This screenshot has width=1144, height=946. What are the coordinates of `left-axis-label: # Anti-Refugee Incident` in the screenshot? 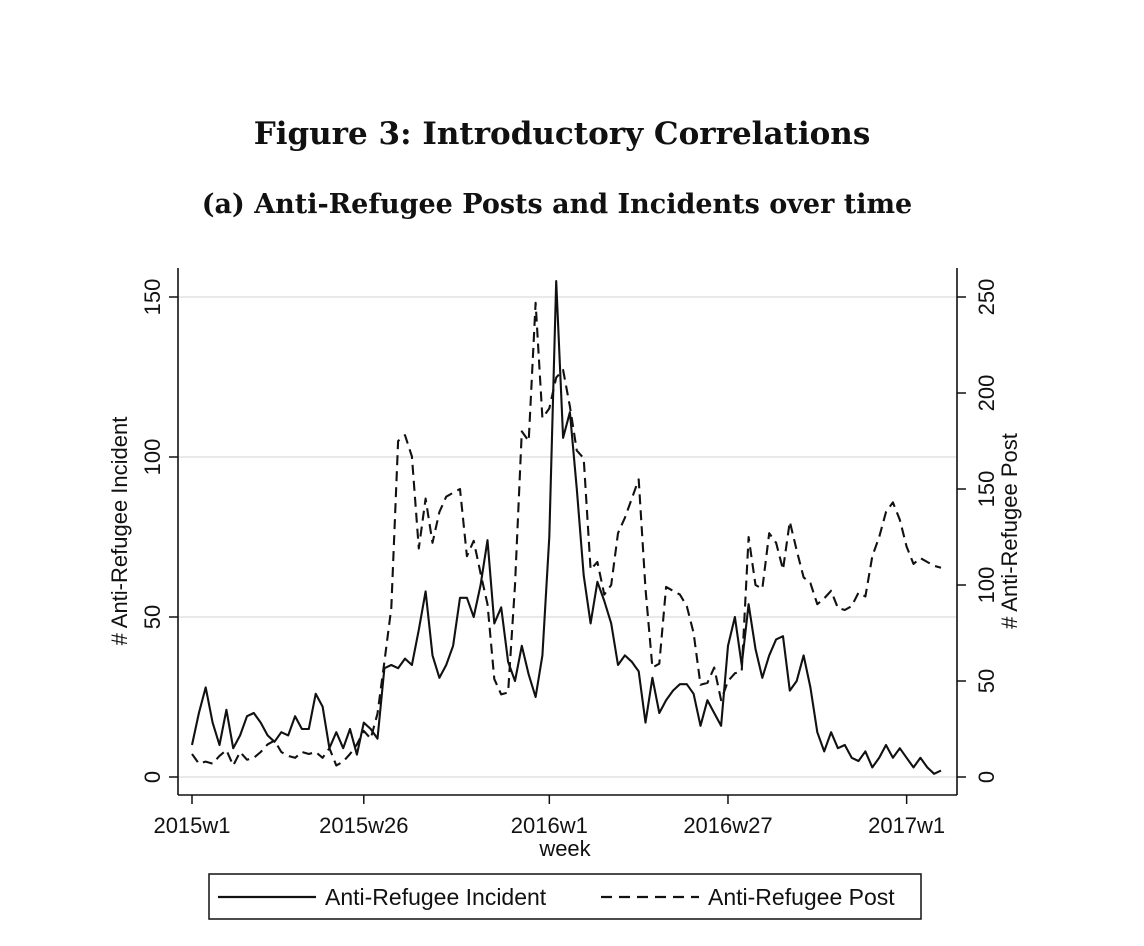 It's located at (119, 531).